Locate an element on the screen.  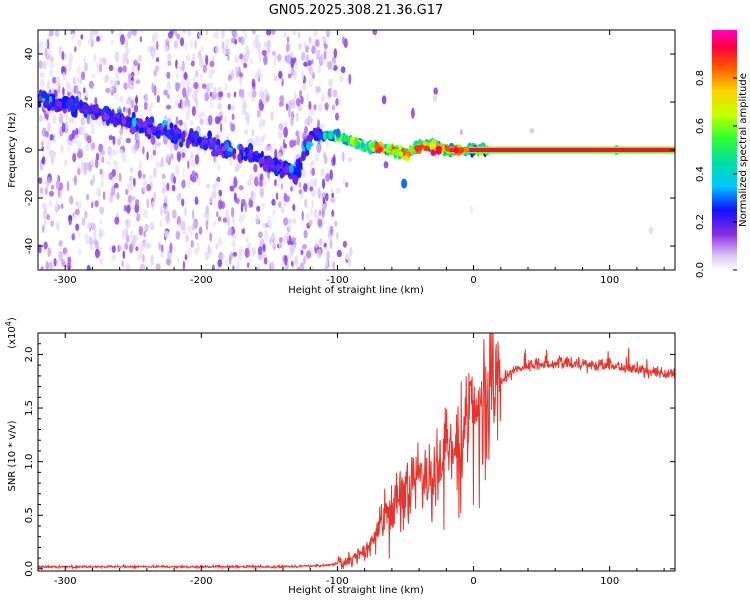
colorbar-tick-label: 0.6 is located at coordinates (700, 126).